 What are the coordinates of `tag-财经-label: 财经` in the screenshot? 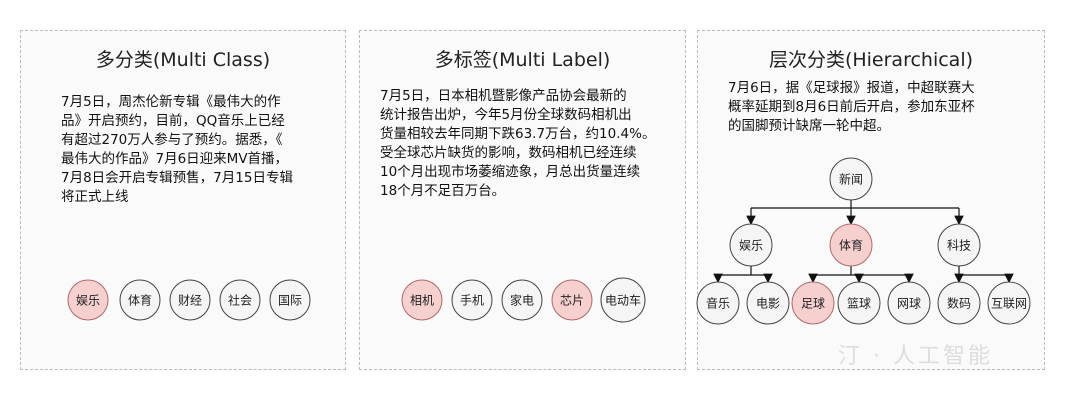 It's located at (190, 301).